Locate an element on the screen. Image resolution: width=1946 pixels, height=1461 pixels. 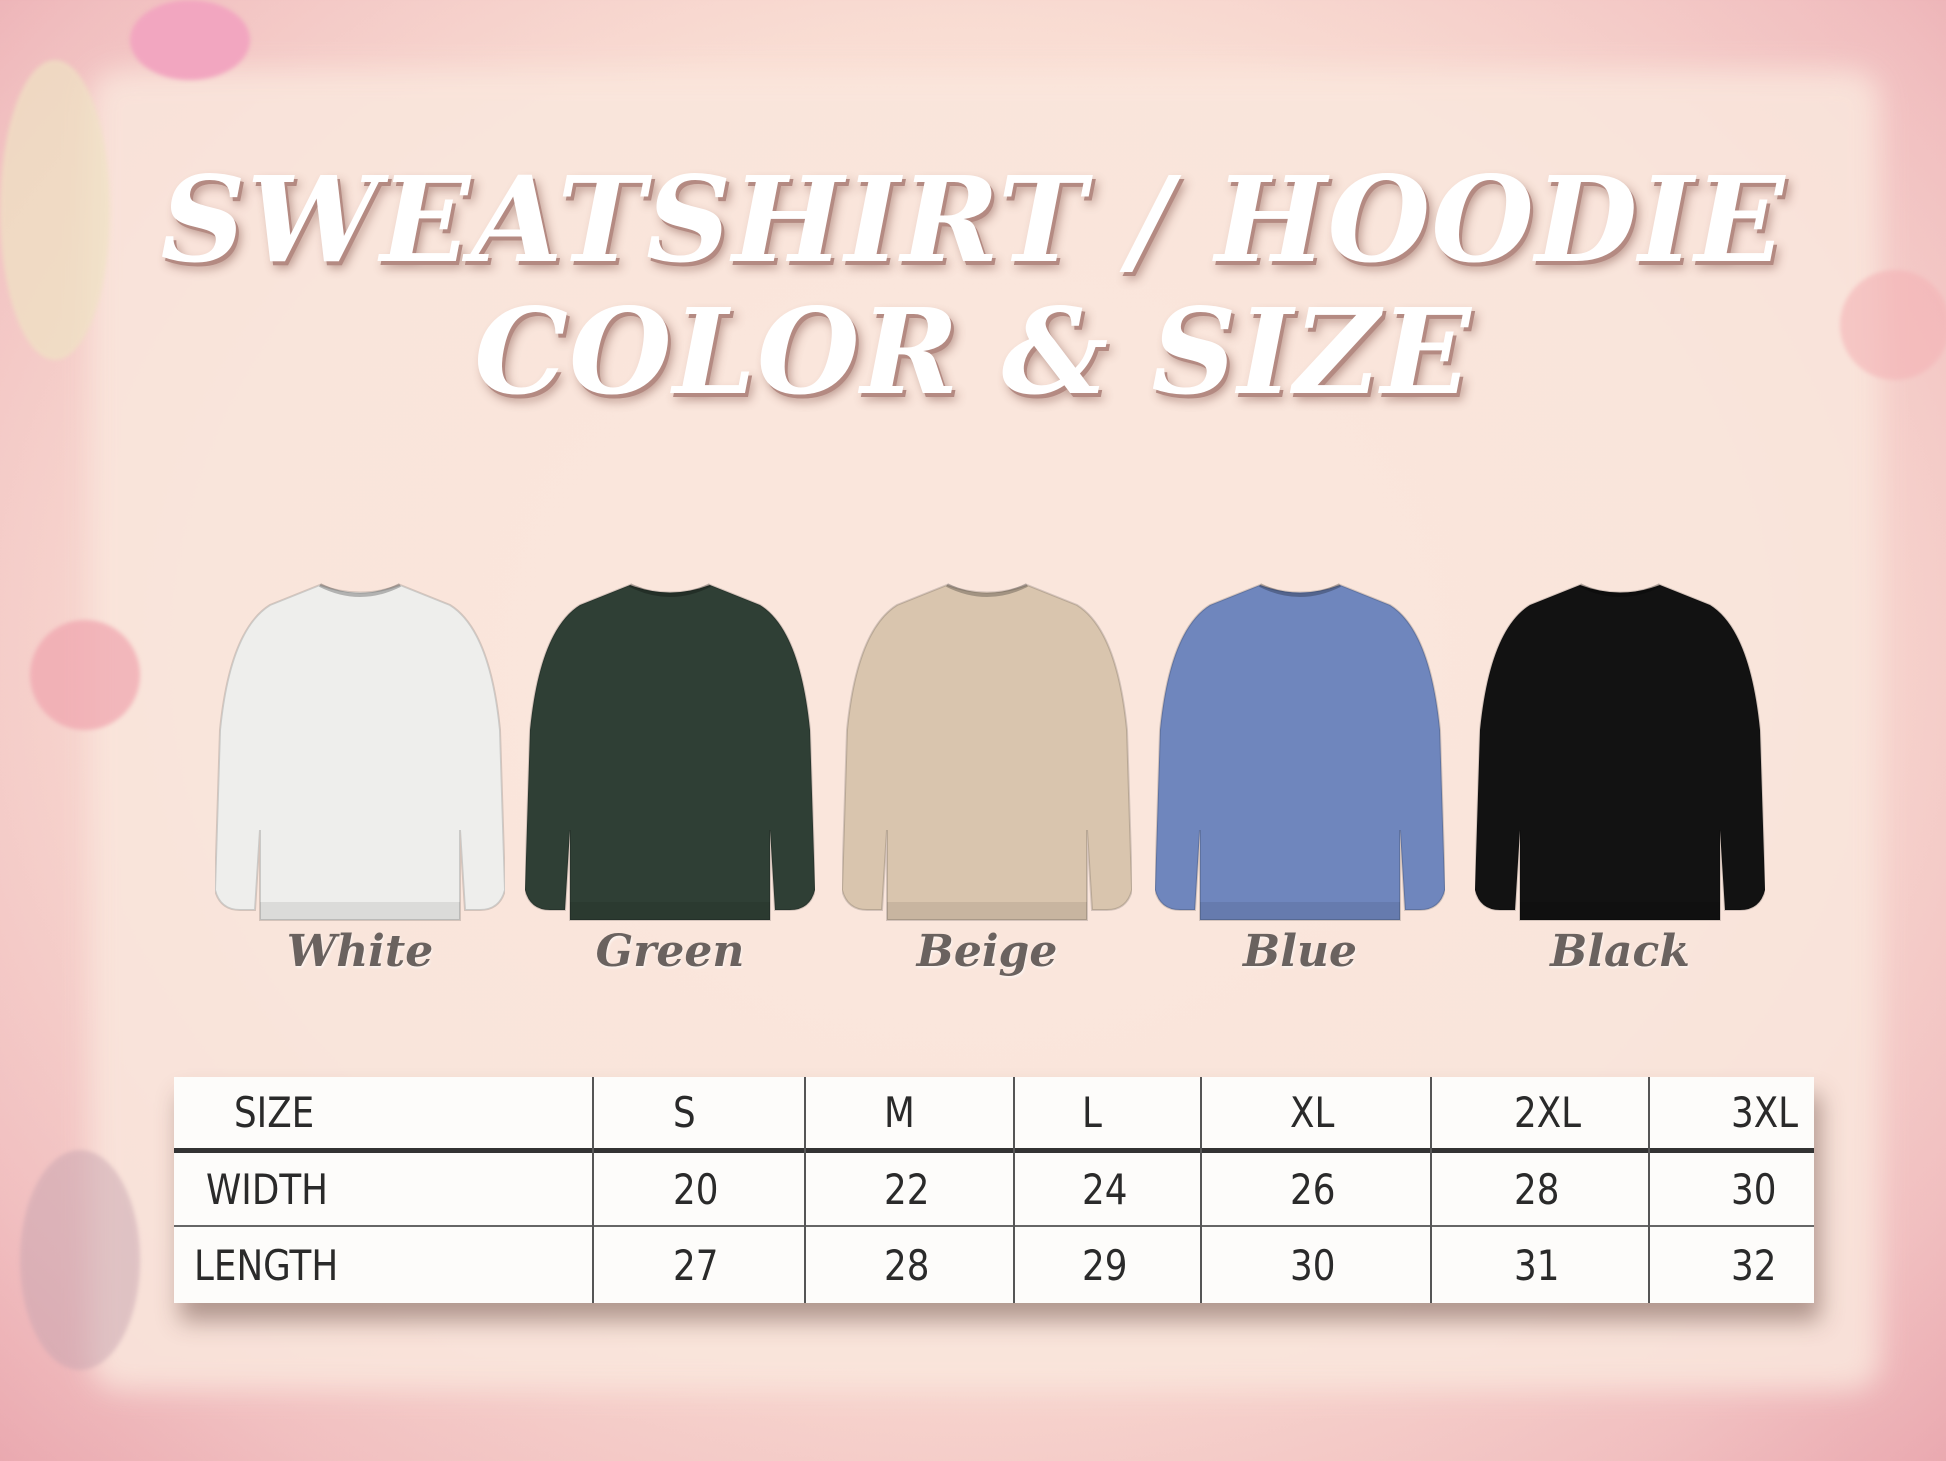
table-cell: 26 is located at coordinates (1313, 1189).